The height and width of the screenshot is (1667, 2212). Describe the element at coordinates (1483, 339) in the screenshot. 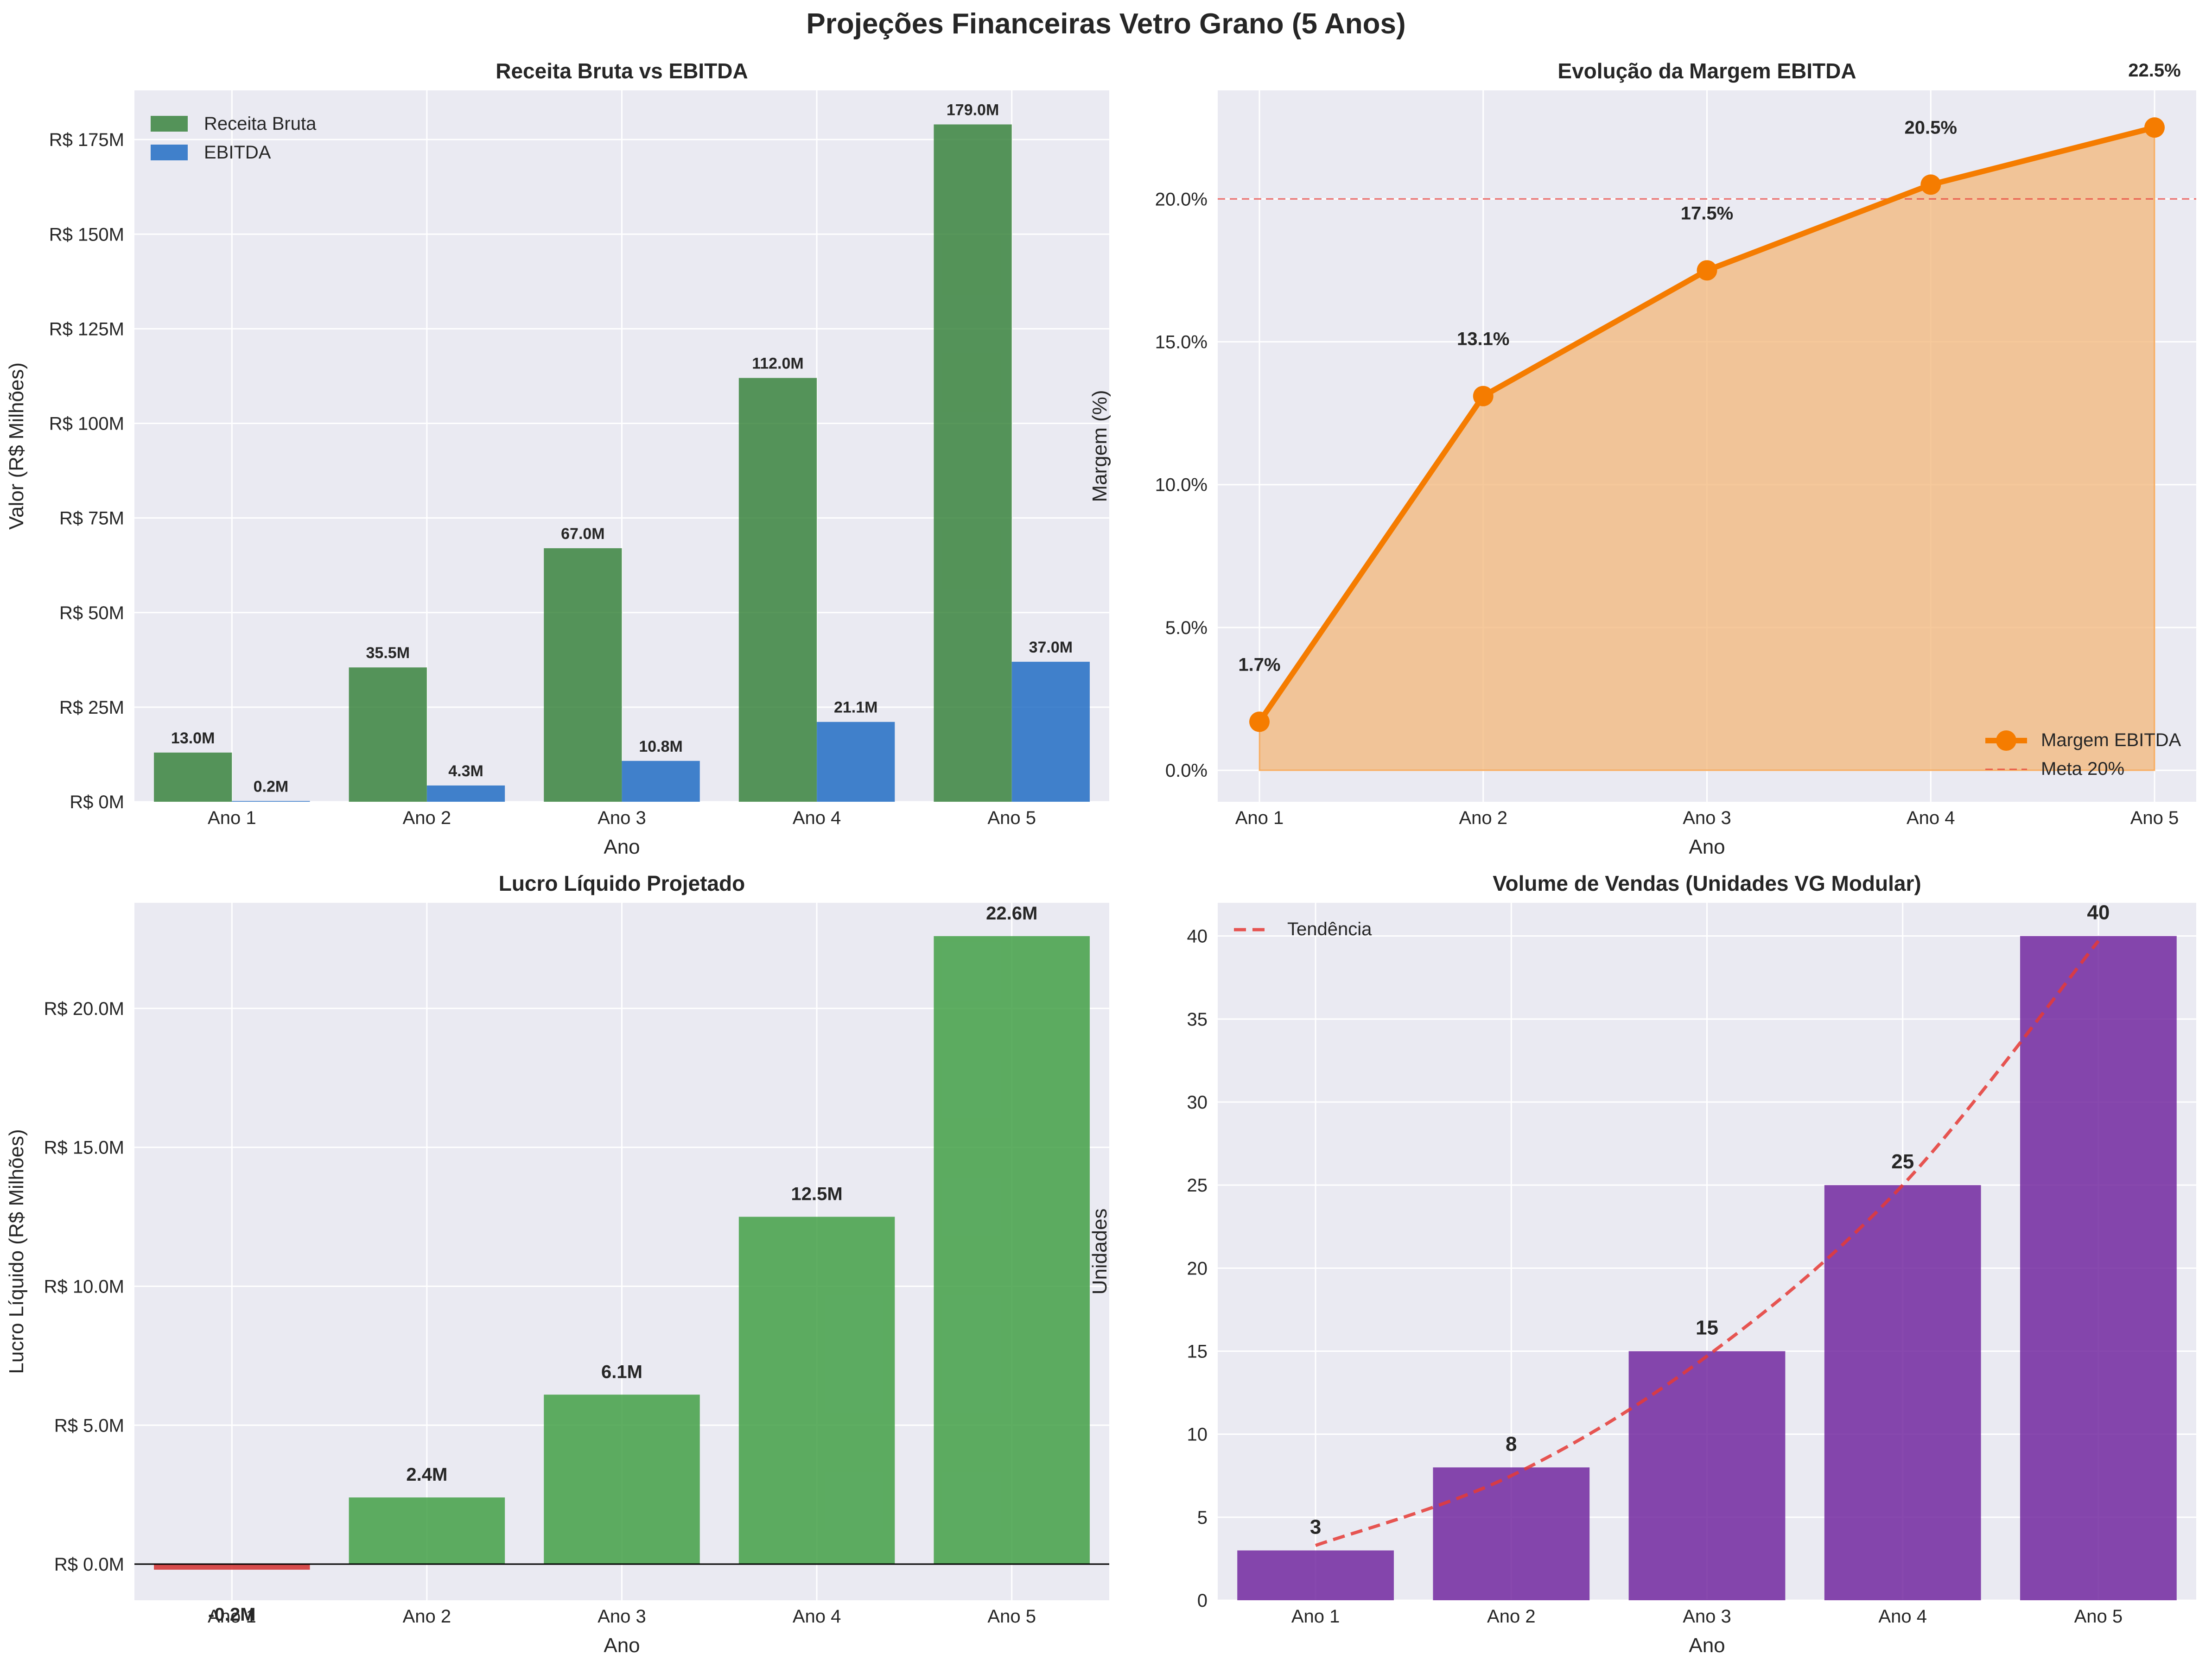

I see `point-value-label: 13.1%` at that location.